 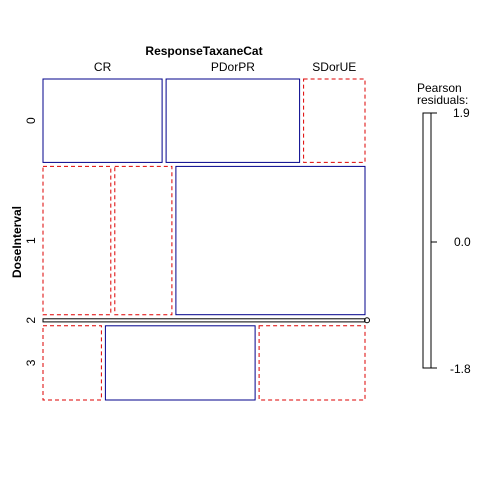 What do you see at coordinates (442, 100) in the screenshot?
I see `legend-title-line2: residuals:` at bounding box center [442, 100].